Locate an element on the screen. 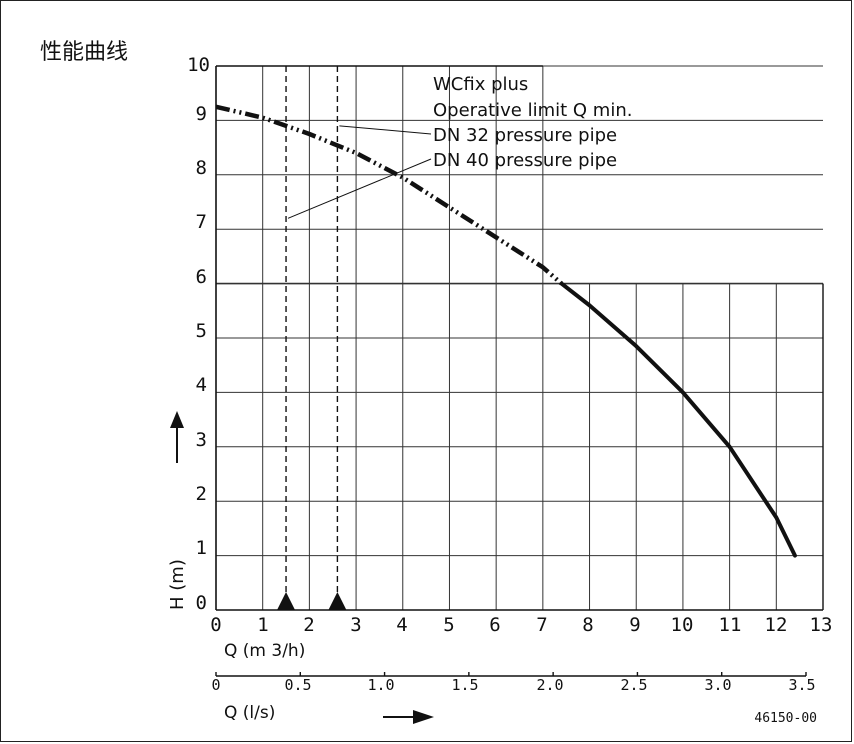 This screenshot has height=744, width=854. leader-dn32 is located at coordinates (385, 130).